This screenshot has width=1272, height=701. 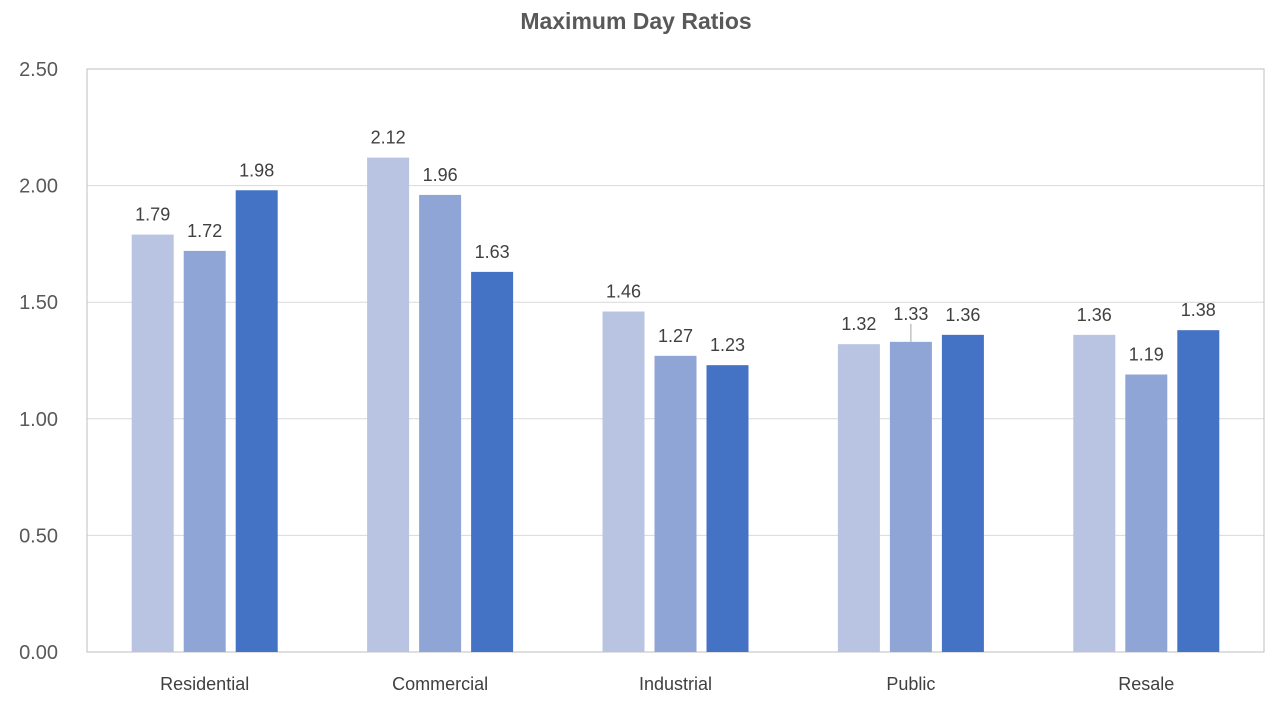 I want to click on x-tick-label: Public, so click(x=910, y=684).